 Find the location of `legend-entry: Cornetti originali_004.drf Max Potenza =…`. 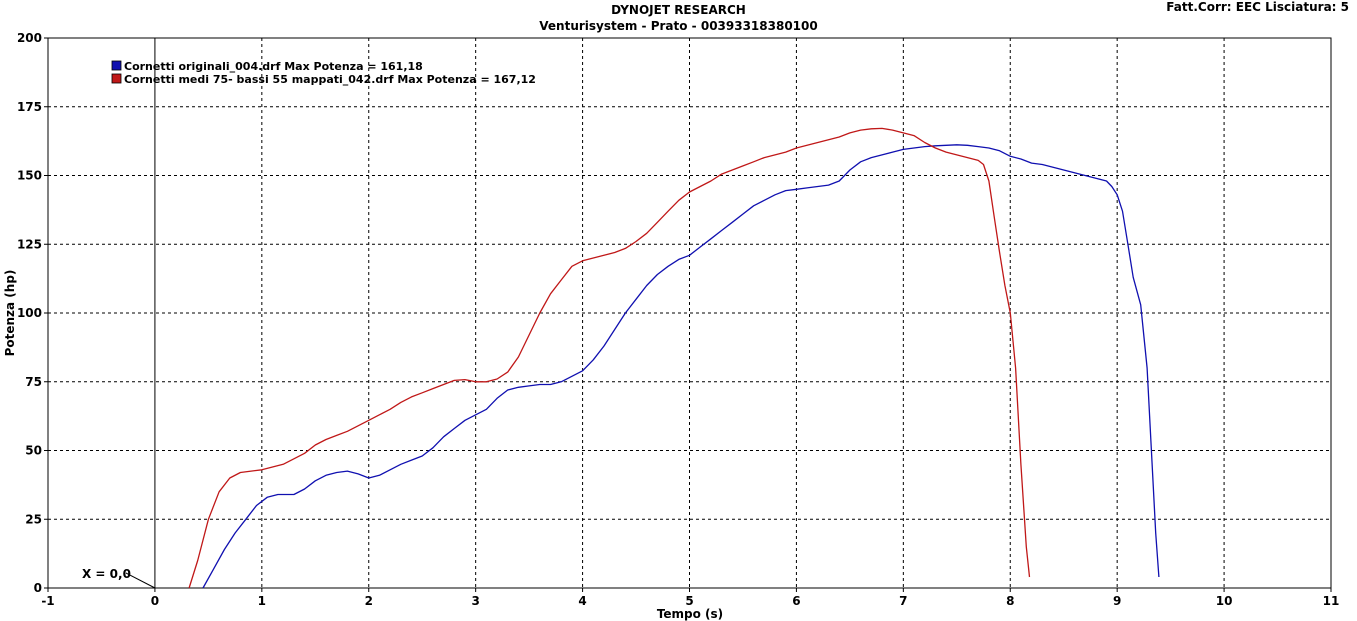

legend-entry: Cornetti originali_004.drf Max Potenza =… is located at coordinates (273, 66).